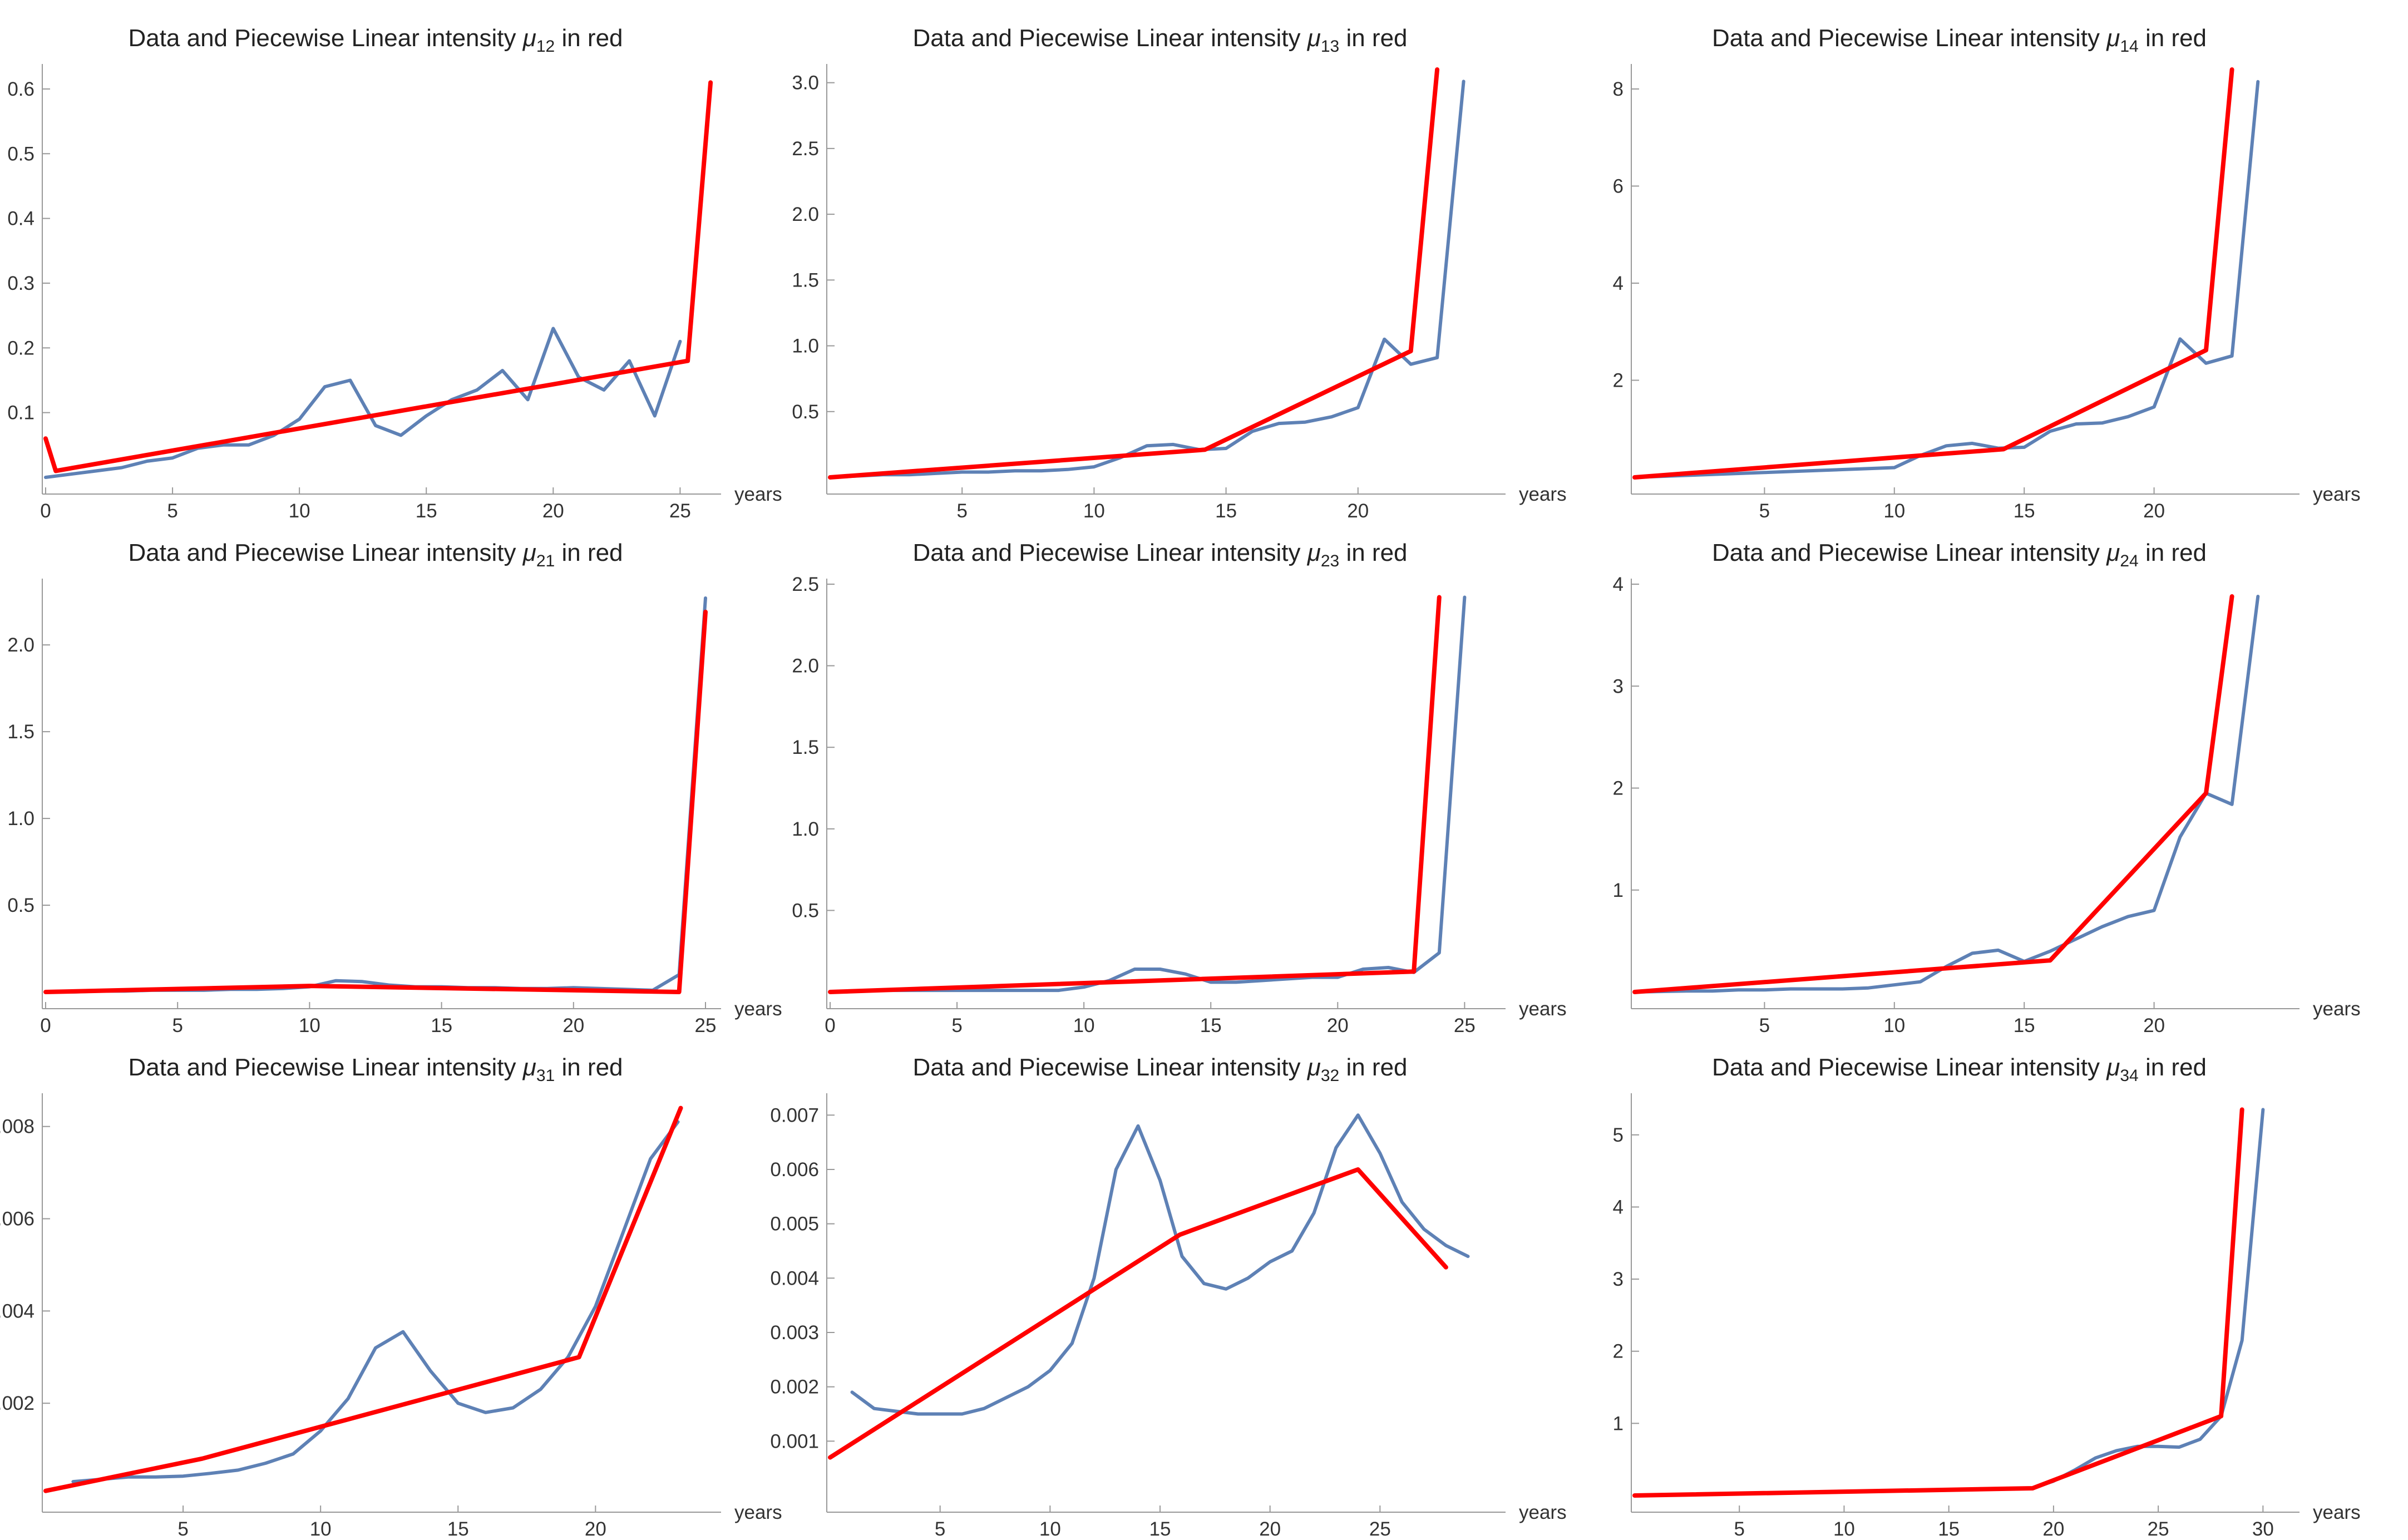 The height and width of the screenshot is (1540, 2408). What do you see at coordinates (794, 1333) in the screenshot?
I see `y-tick-label: 0.003` at bounding box center [794, 1333].